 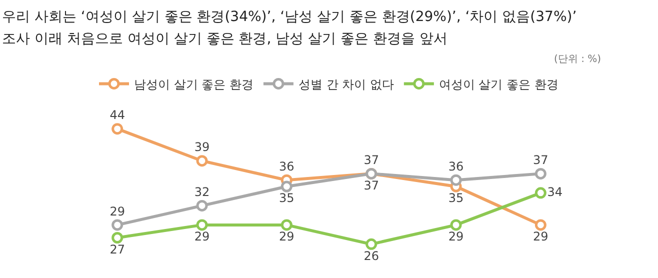 What do you see at coordinates (371, 255) in the screenshot?
I see `data-label: 26` at bounding box center [371, 255].